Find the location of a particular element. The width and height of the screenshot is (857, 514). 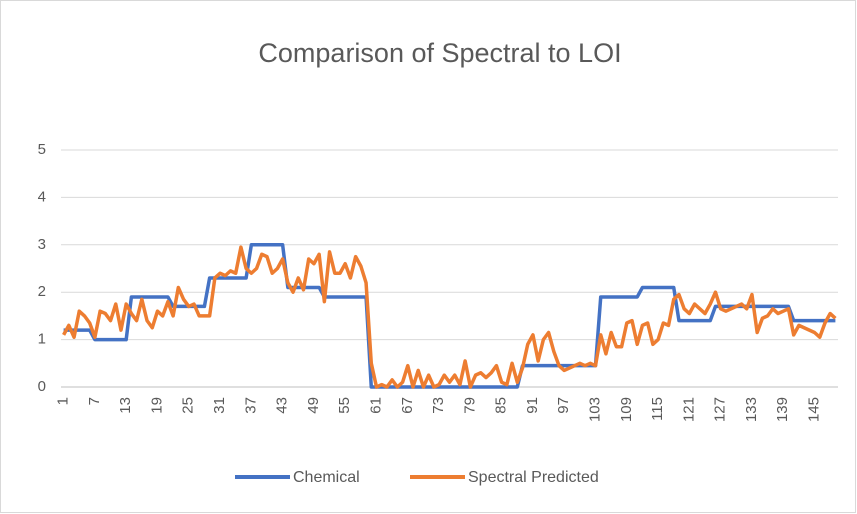

x-tick-label: 61 is located at coordinates (375, 405).